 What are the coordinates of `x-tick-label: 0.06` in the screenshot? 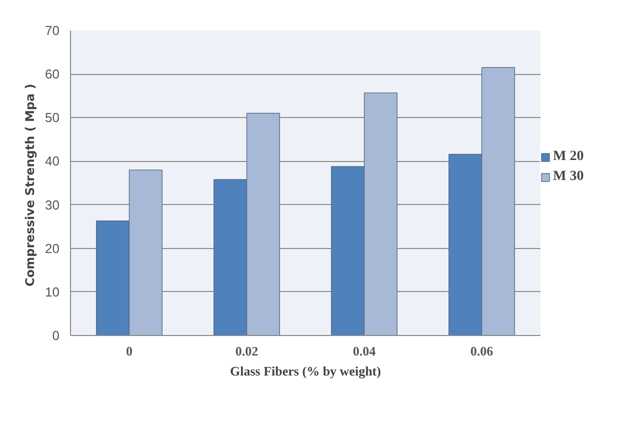 It's located at (482, 351).